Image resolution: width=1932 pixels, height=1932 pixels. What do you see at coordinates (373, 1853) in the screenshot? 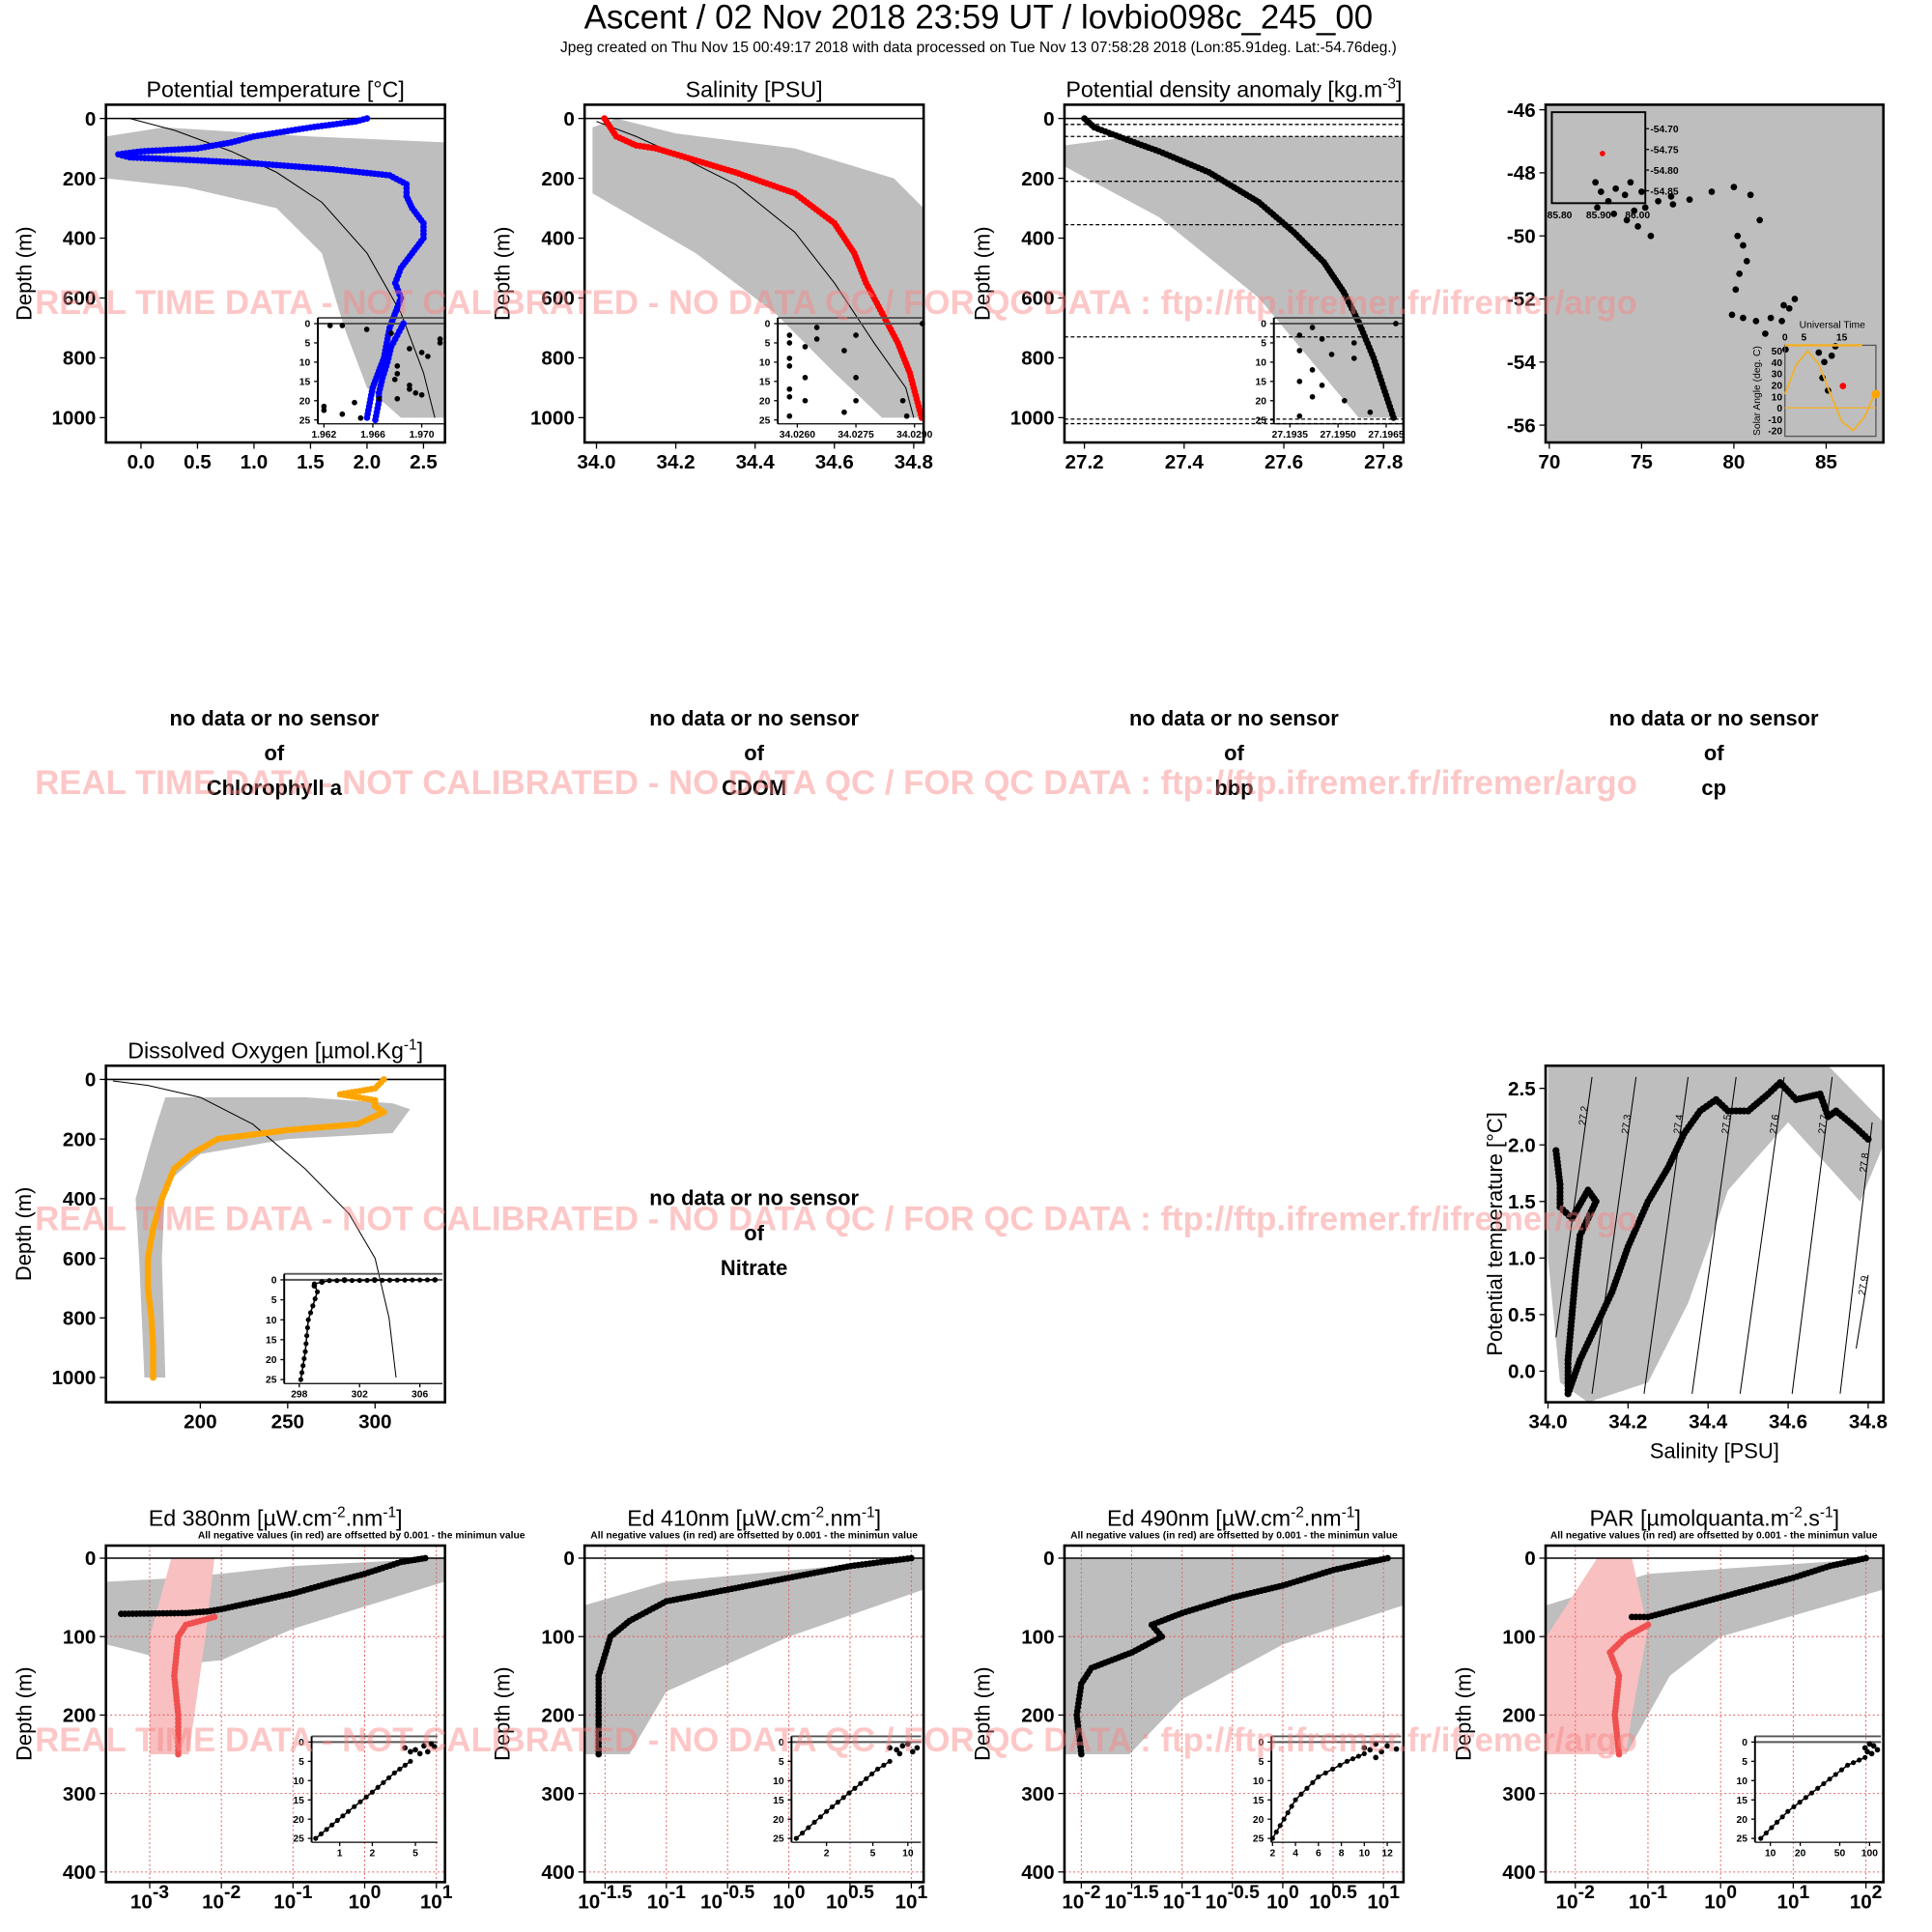
I see `x-tick-label: 2` at bounding box center [373, 1853].